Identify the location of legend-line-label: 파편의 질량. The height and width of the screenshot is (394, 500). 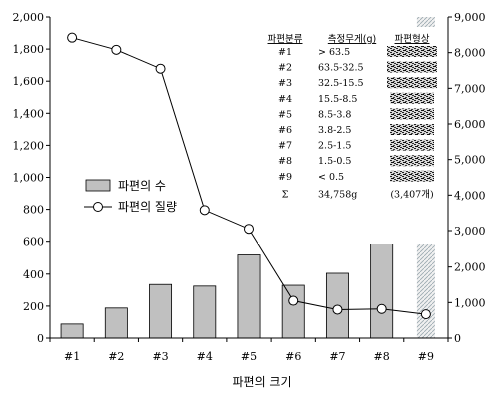
(147, 207).